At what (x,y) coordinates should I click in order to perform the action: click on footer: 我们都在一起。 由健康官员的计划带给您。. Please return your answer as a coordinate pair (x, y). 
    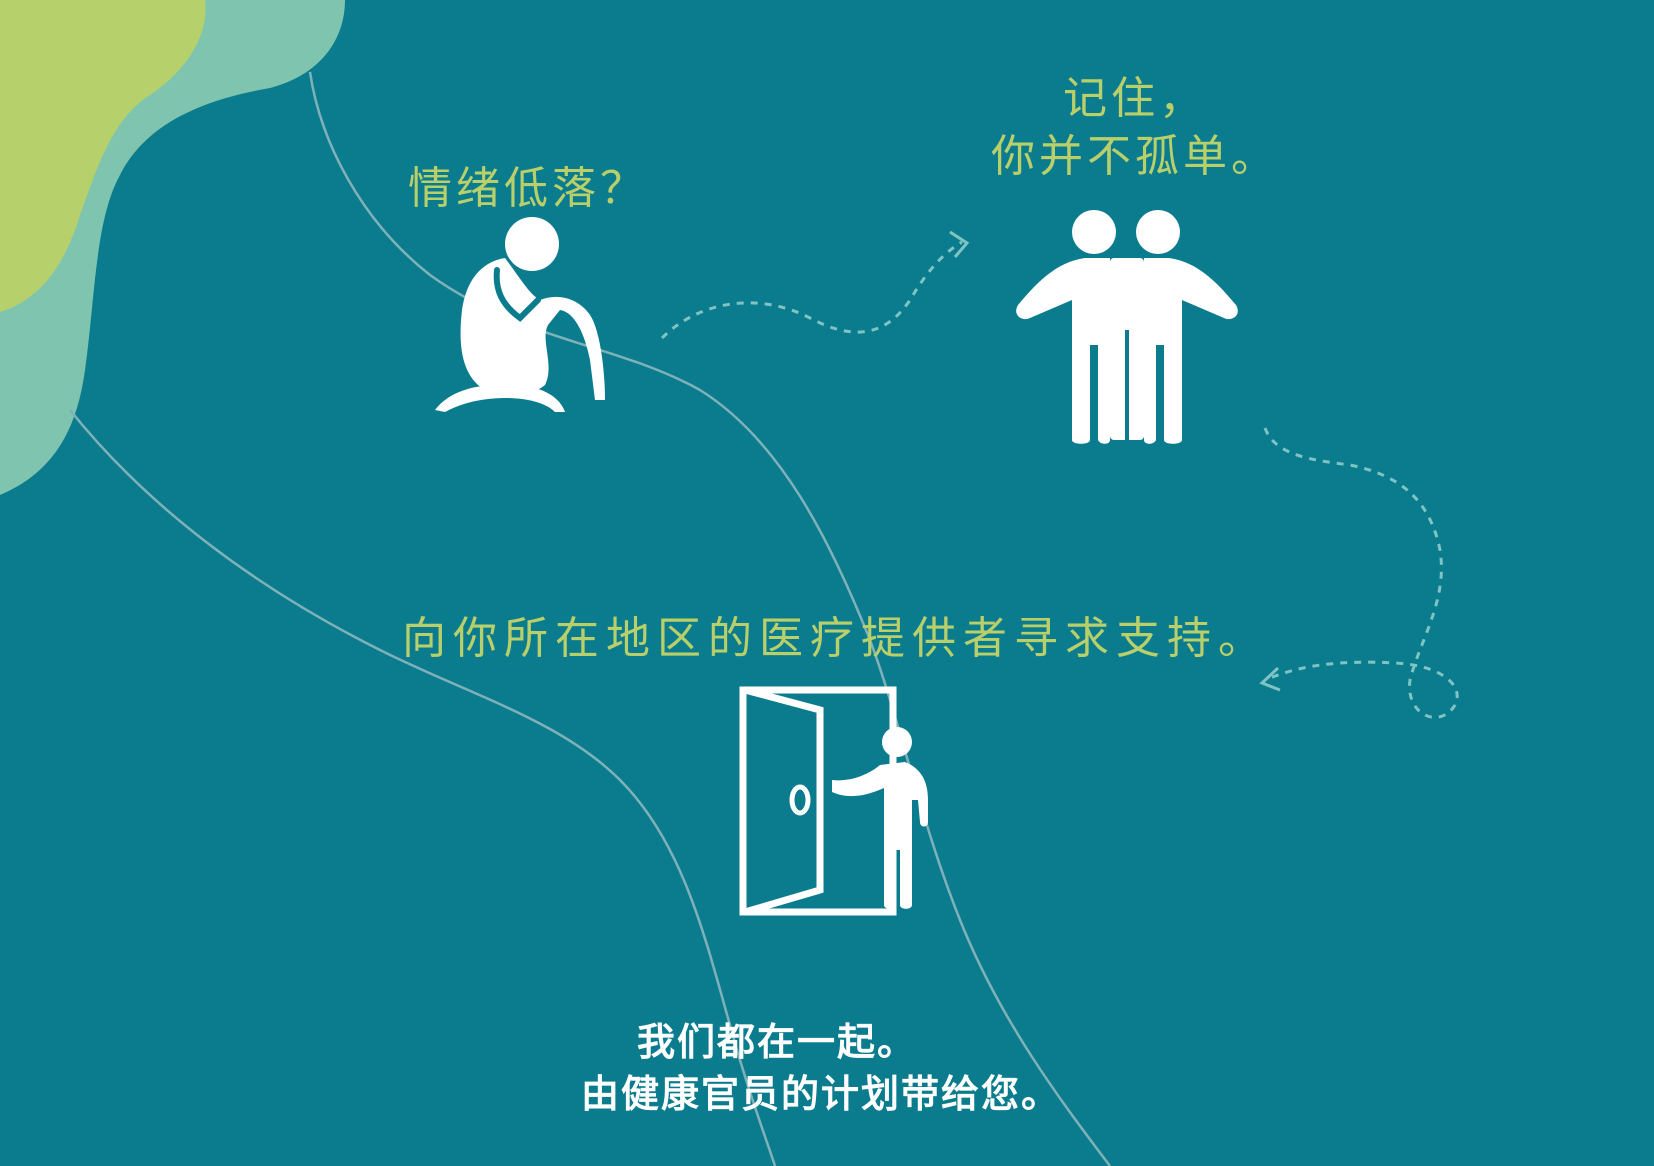
    Looking at the image, I should click on (827, 1068).